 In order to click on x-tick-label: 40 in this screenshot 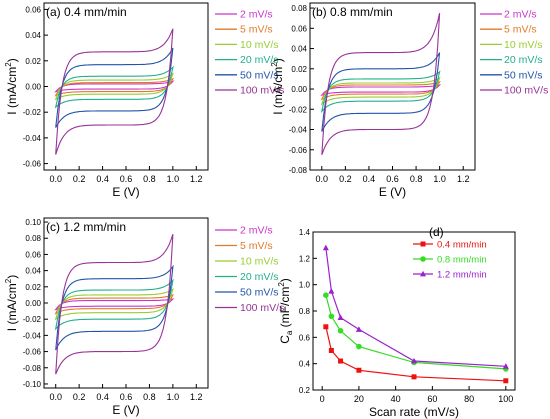, I will do `click(396, 399)`.